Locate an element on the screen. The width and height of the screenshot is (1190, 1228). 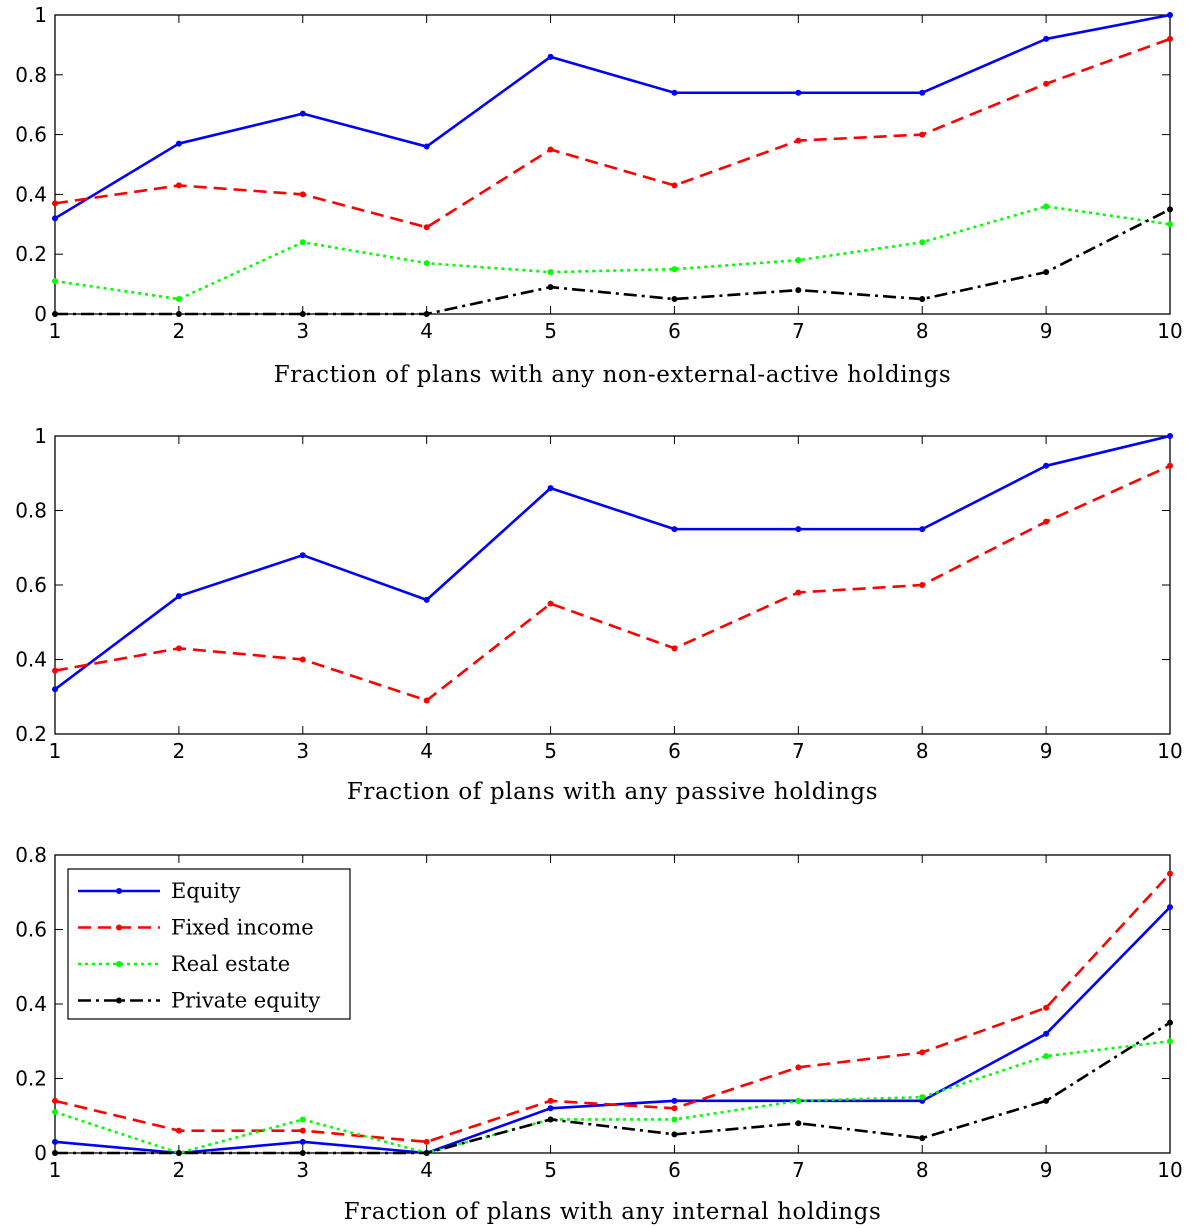
y-tick-label: 0.4 is located at coordinates (31, 194).